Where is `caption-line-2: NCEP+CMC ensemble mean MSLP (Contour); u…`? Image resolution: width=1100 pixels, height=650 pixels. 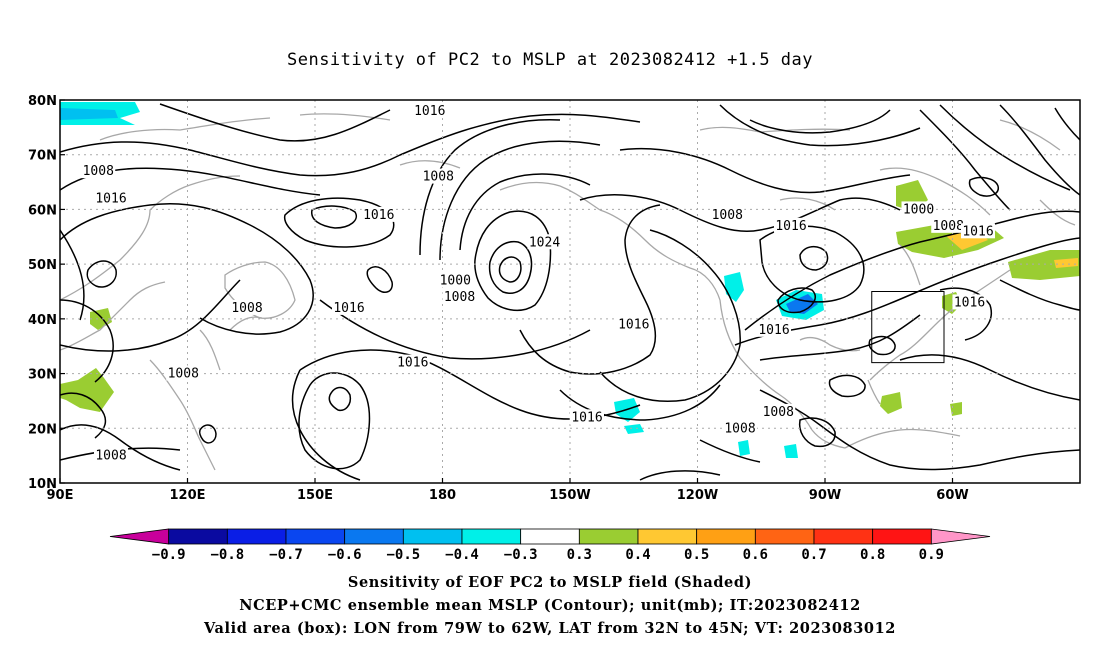 caption-line-2: NCEP+CMC ensemble mean MSLP (Contour); u… is located at coordinates (550, 605).